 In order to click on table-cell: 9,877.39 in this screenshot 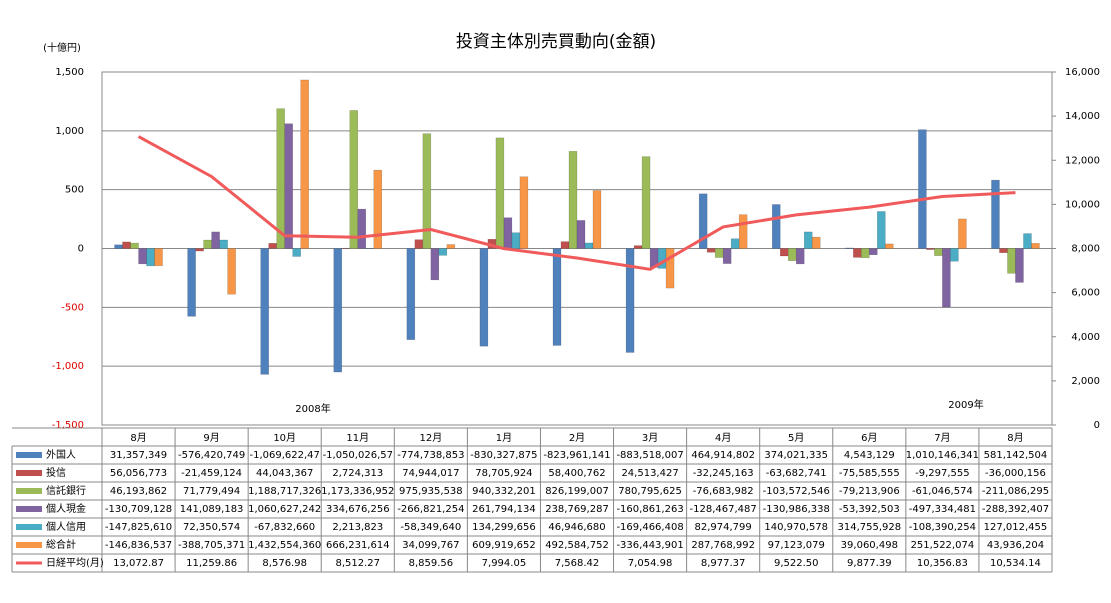, I will do `click(869, 563)`.